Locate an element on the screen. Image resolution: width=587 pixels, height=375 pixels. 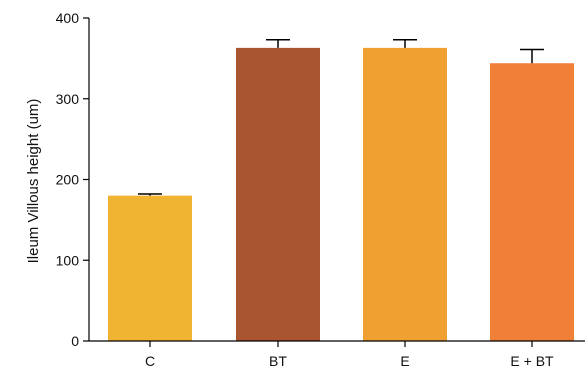
y-tick-label: 300 is located at coordinates (68, 99).